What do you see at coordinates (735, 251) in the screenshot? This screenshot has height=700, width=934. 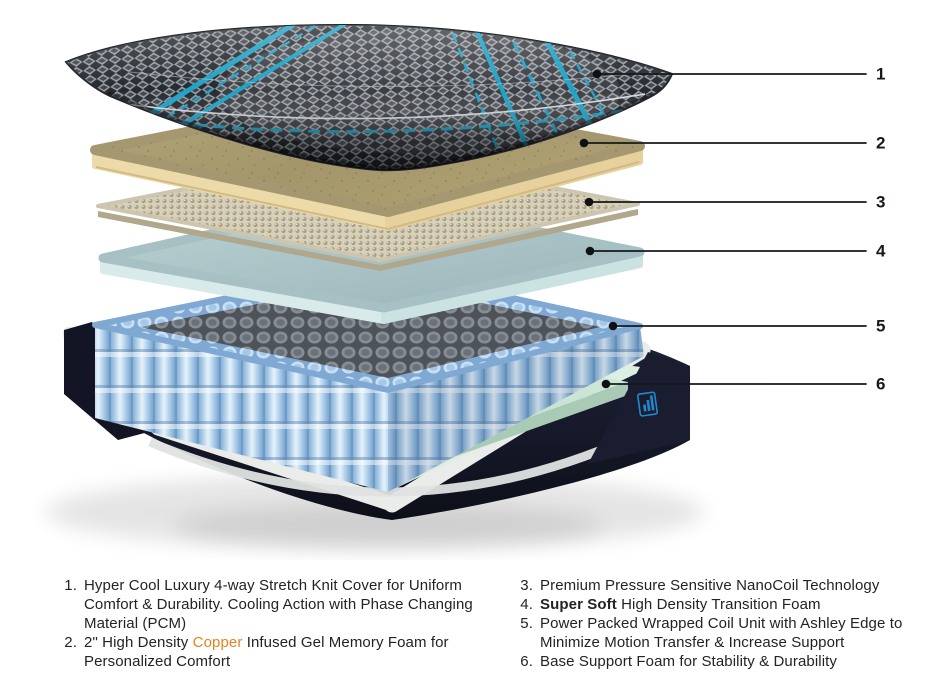 I see `callout-4: 4` at bounding box center [735, 251].